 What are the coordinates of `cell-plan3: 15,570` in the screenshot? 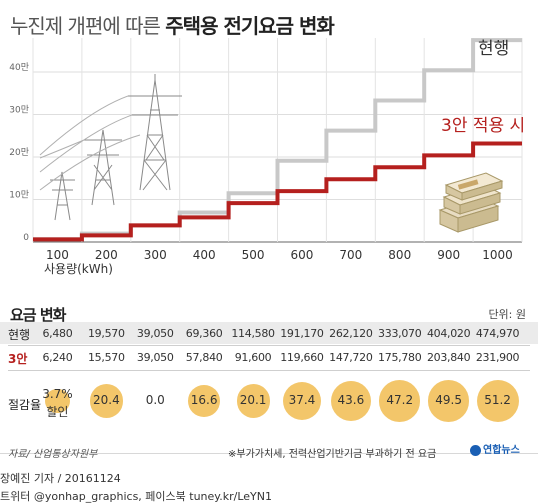 It's located at (106, 357).